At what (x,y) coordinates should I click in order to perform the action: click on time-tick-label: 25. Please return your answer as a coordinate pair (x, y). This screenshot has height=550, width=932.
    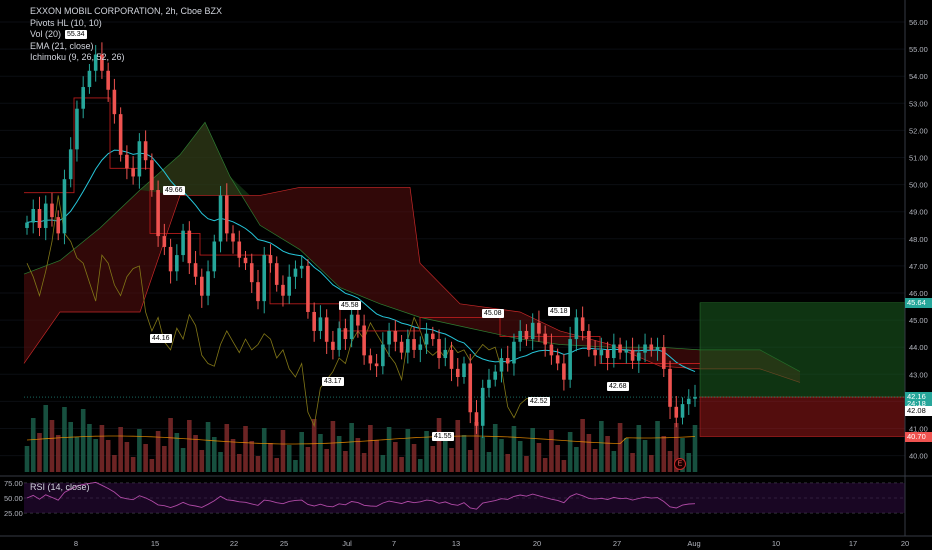
    Looking at the image, I should click on (284, 543).